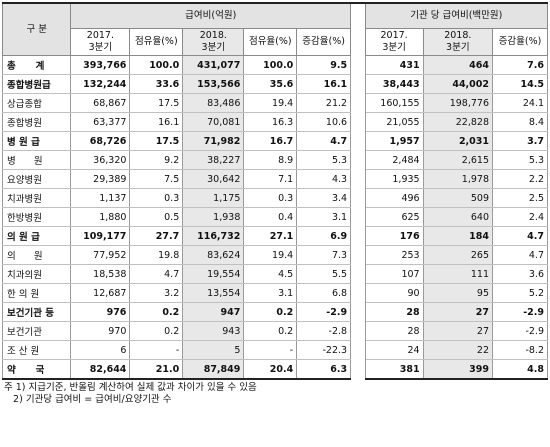 Image resolution: width=550 pixels, height=447 pixels. Describe the element at coordinates (213, 274) in the screenshot. I see `cell-payment-2018: 19,554` at that location.